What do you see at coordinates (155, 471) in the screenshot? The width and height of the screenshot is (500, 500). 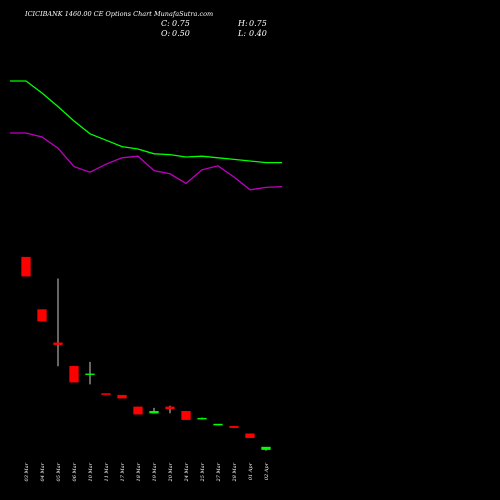 I see `x-tick-label: 19 Mar` at bounding box center [155, 471].